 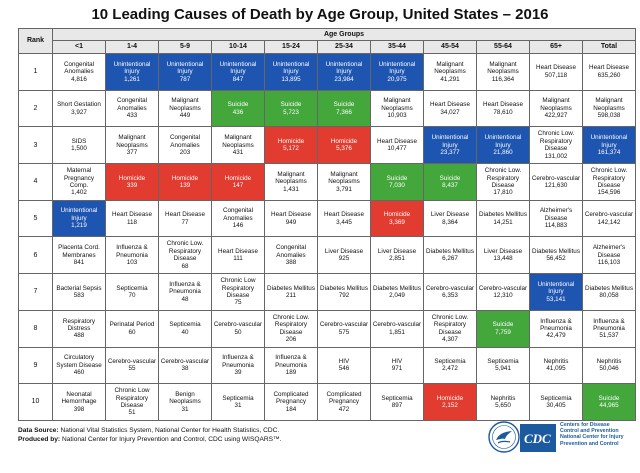 What do you see at coordinates (291, 292) in the screenshot?
I see `table-cell: Diabetes Mellitus 211` at bounding box center [291, 292].